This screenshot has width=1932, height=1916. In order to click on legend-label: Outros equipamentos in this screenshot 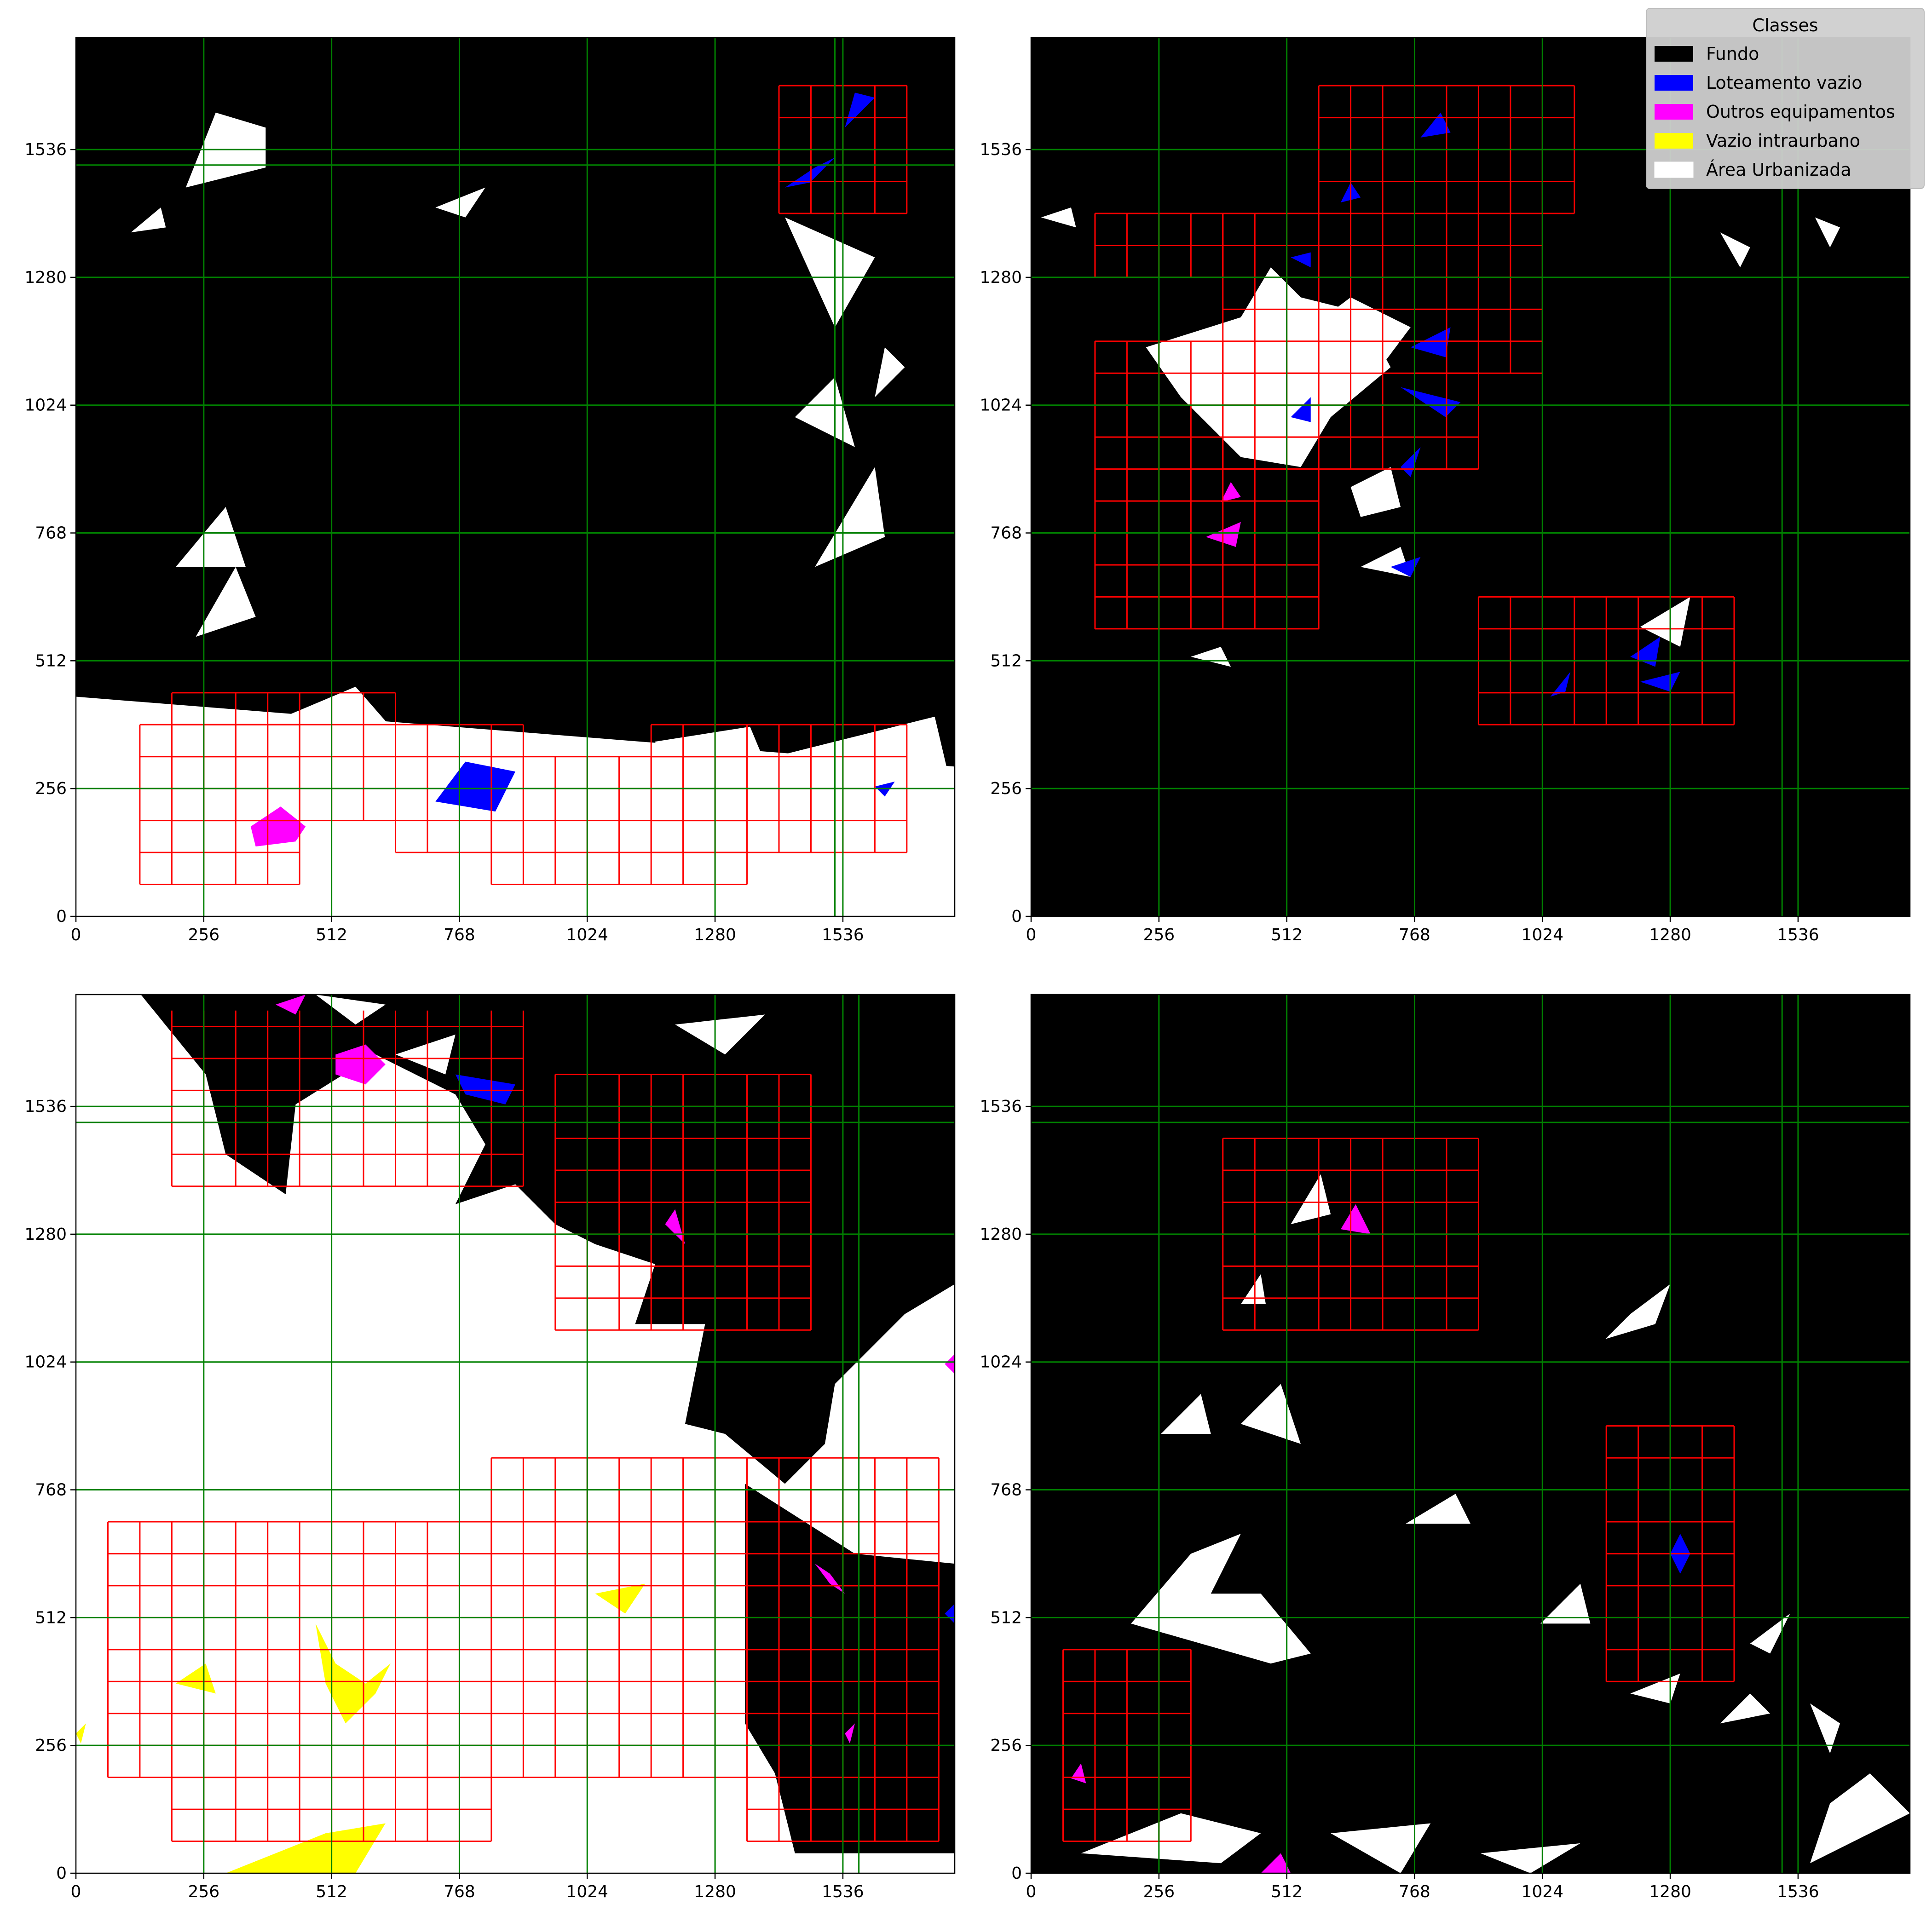, I will do `click(1801, 112)`.